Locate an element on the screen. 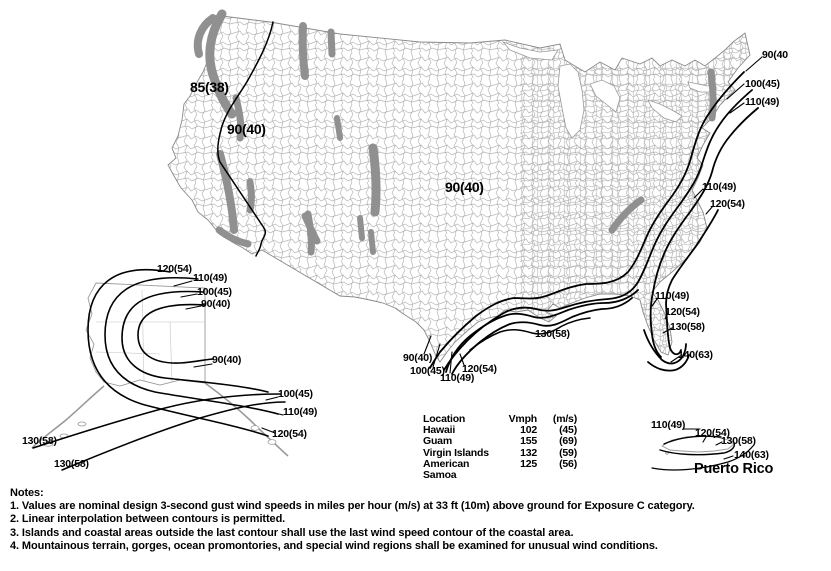 The width and height of the screenshot is (831, 571). cell-vmph: 125 is located at coordinates (528, 463).